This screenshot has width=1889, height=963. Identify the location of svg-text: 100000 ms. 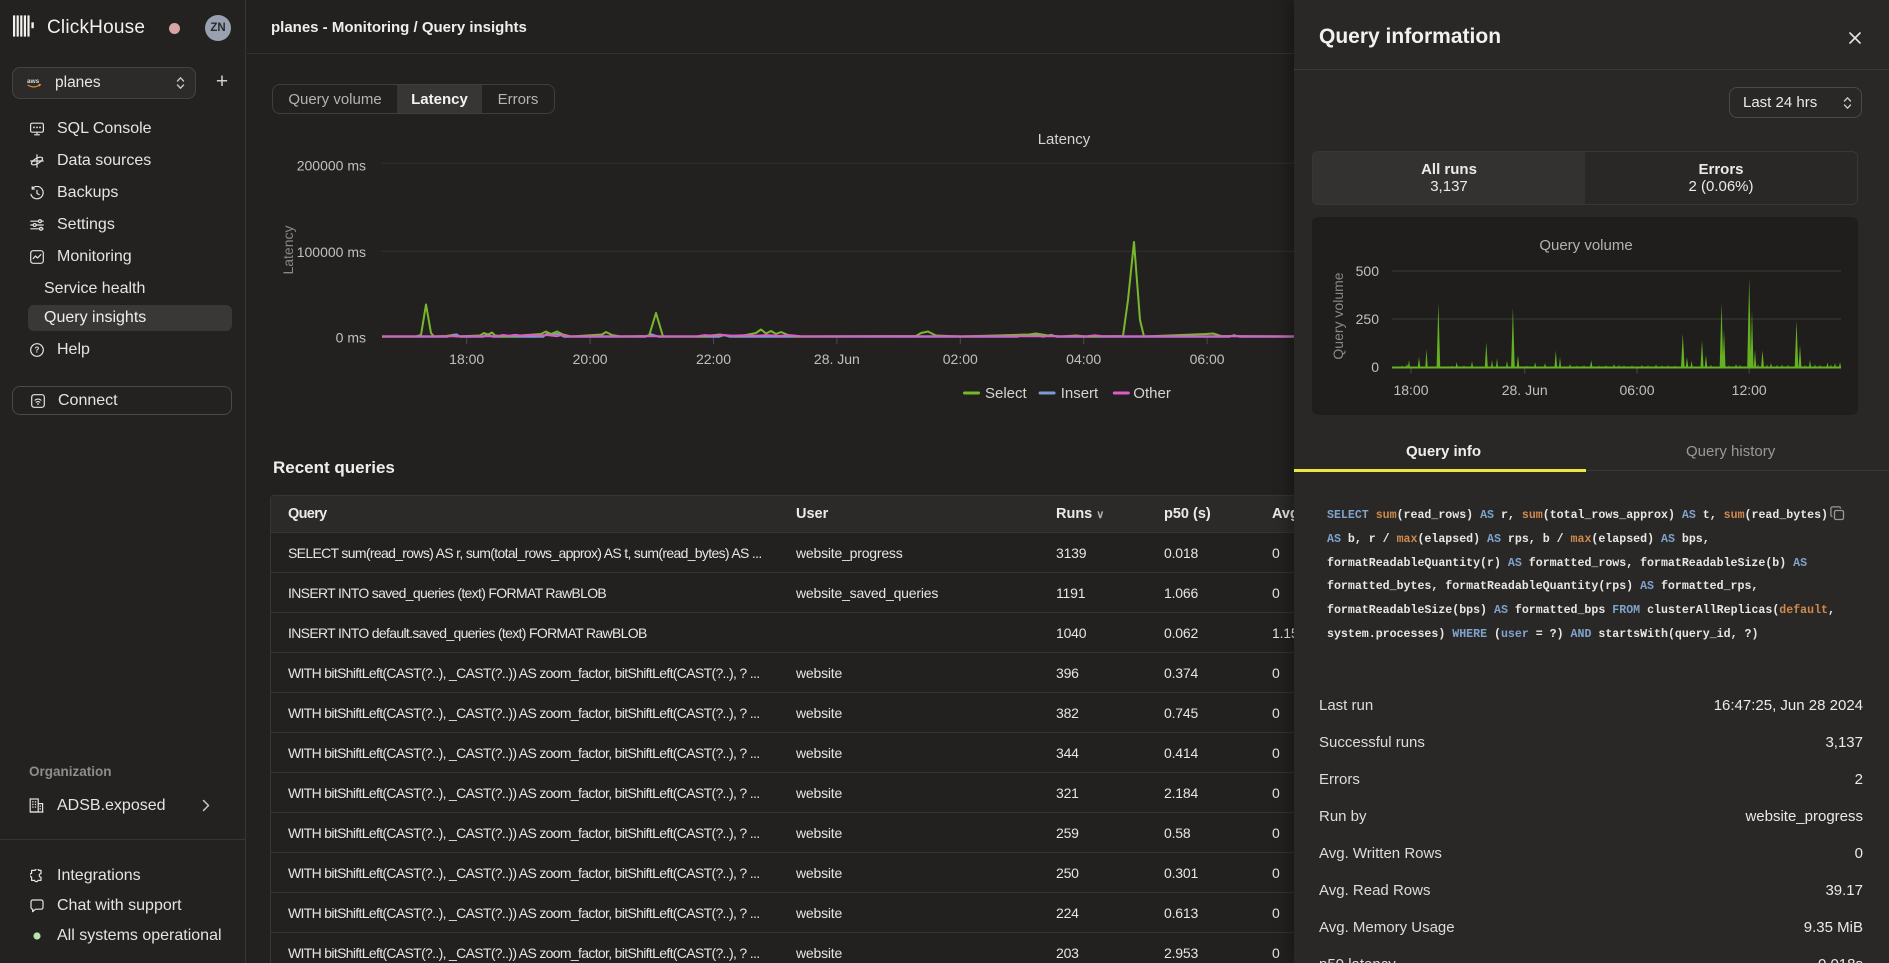
(331, 252).